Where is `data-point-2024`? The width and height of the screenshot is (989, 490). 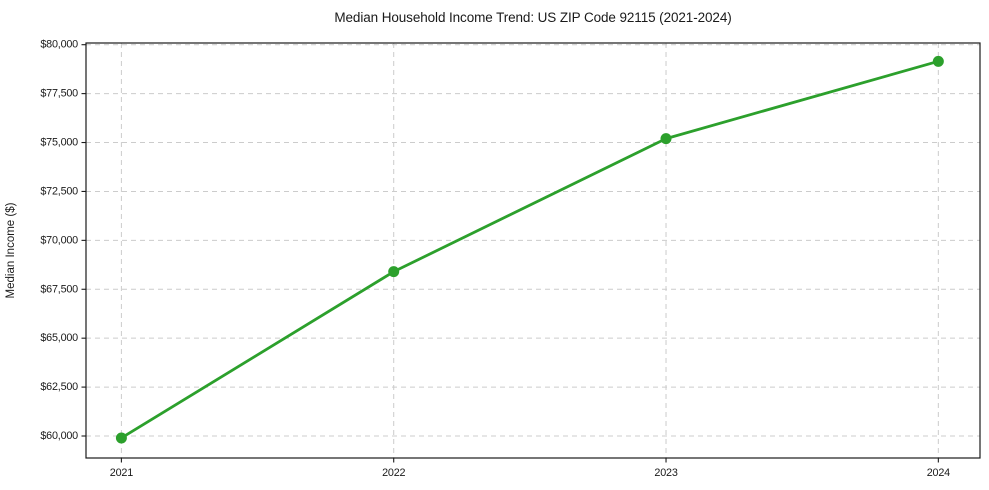
data-point-2024 is located at coordinates (938, 61).